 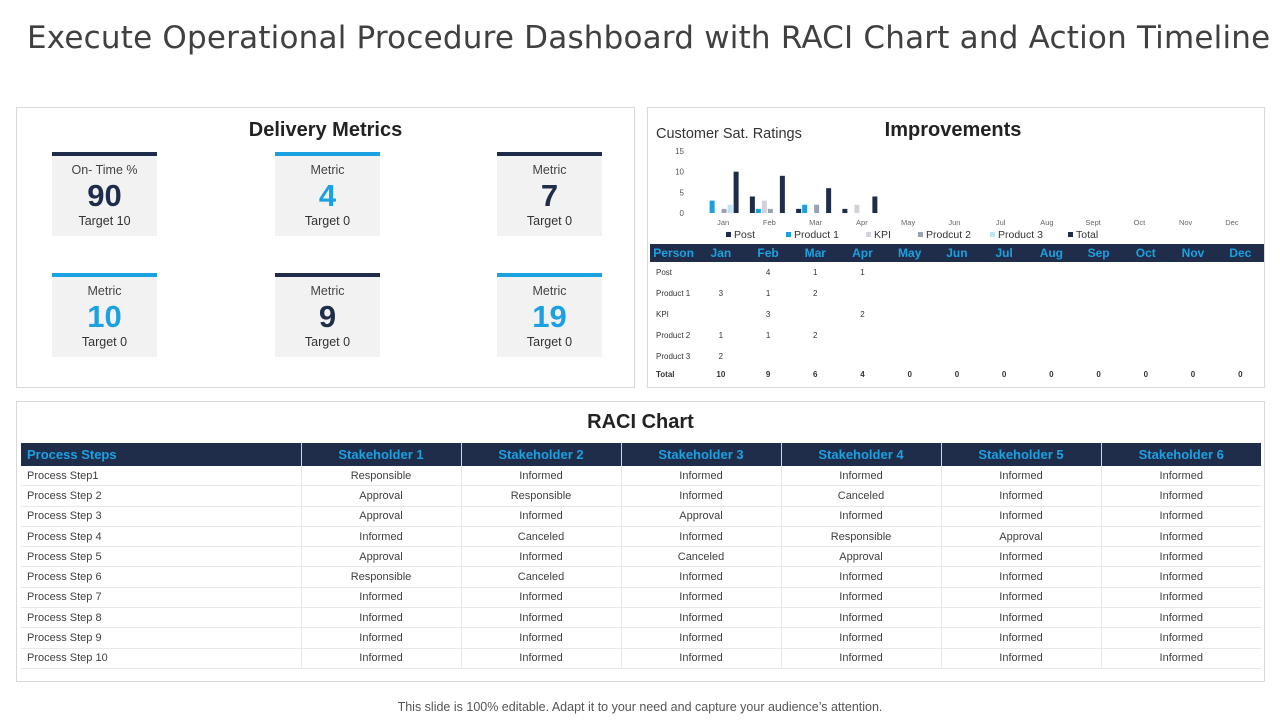 I want to click on raci-cell: Canceled, so click(x=861, y=496).